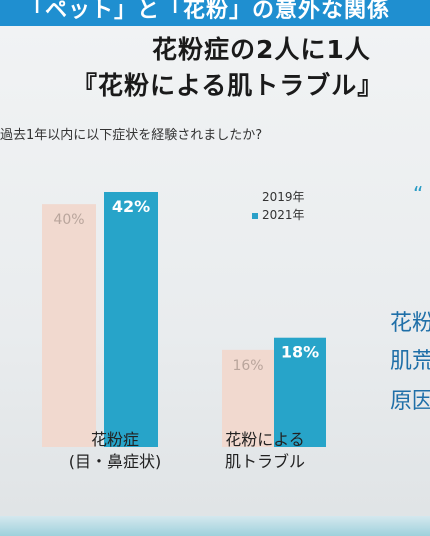 The width and height of the screenshot is (430, 536). I want to click on slide-title-line2: 『花粉による肌トラブル』, so click(228, 85).